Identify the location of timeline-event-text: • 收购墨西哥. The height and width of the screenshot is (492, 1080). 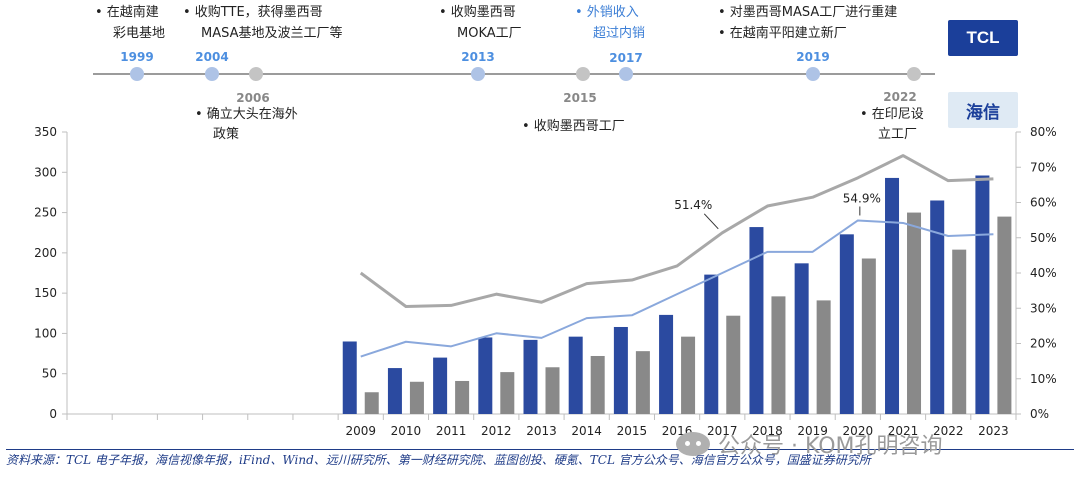
(477, 12).